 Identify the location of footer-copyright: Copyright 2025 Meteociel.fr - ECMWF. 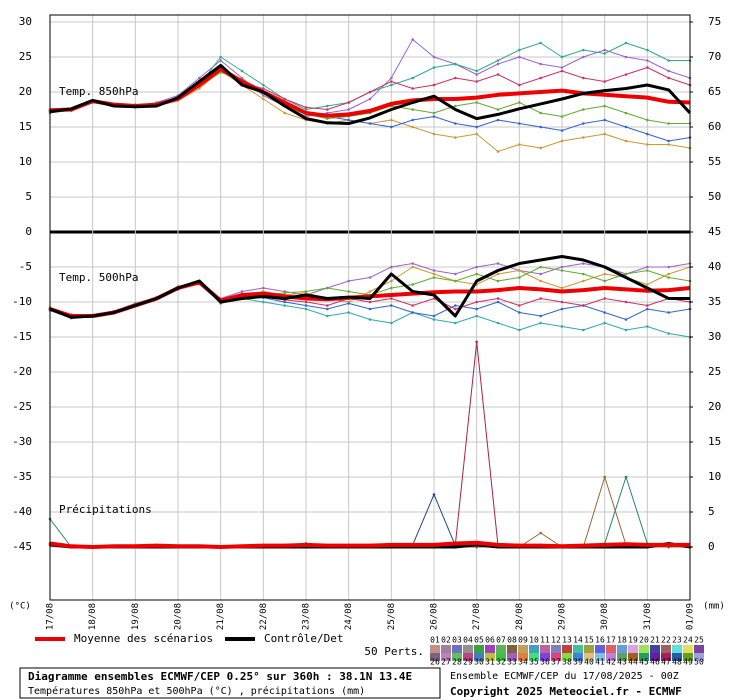
(566, 691).